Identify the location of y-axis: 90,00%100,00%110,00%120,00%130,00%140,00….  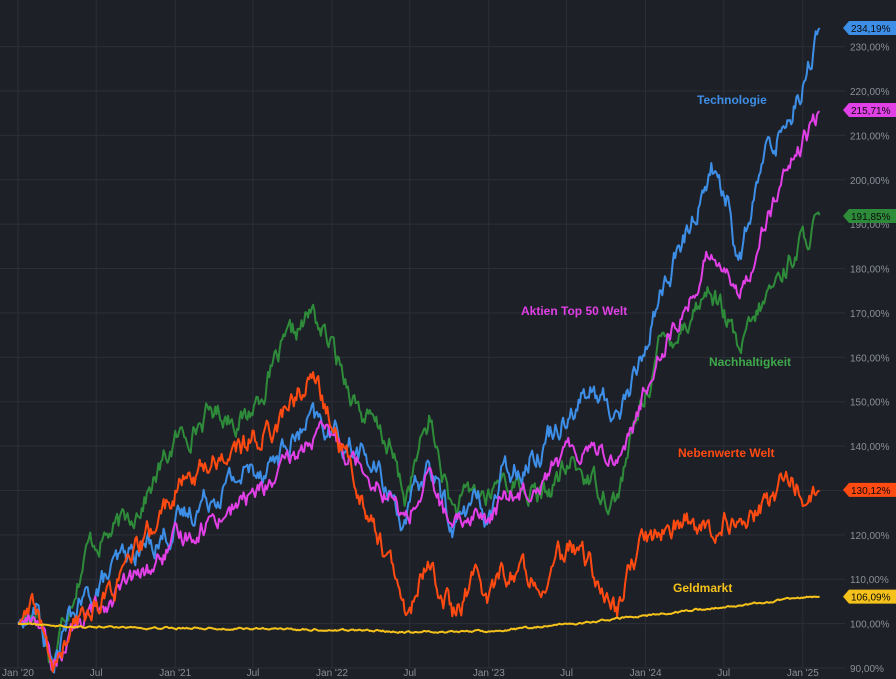
(870, 359).